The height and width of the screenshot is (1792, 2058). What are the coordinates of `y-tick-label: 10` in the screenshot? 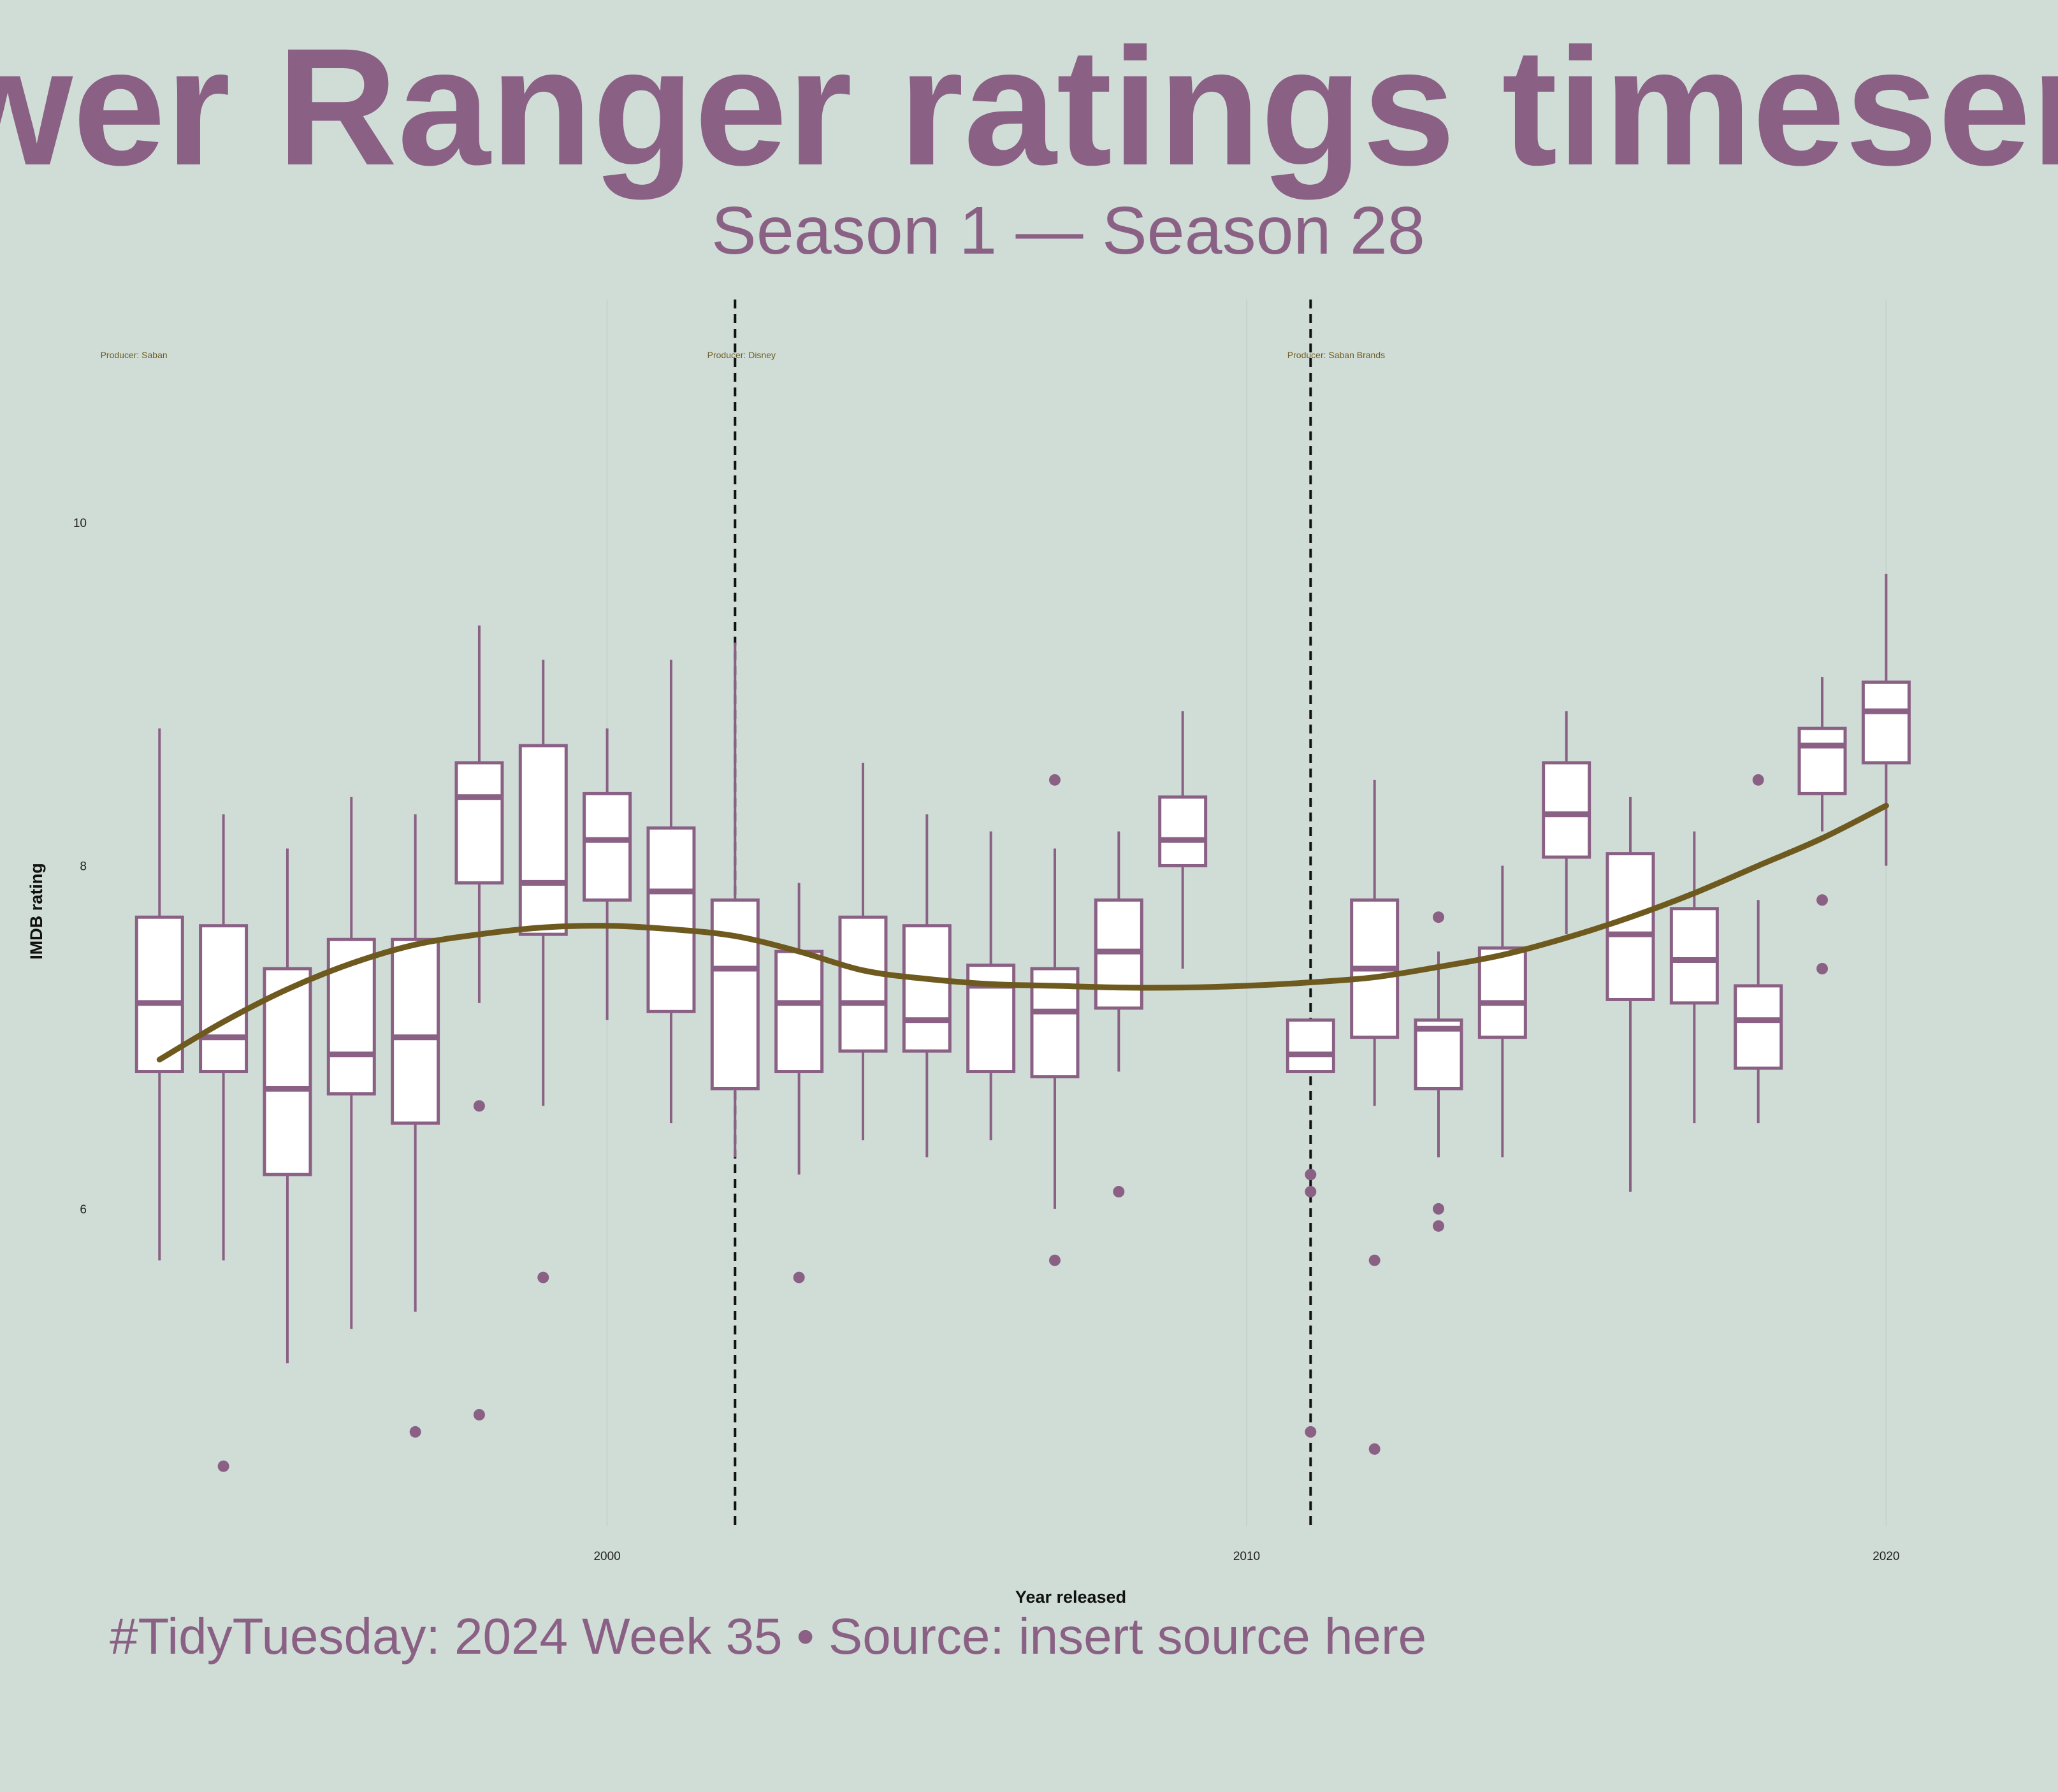 It's located at (80, 523).